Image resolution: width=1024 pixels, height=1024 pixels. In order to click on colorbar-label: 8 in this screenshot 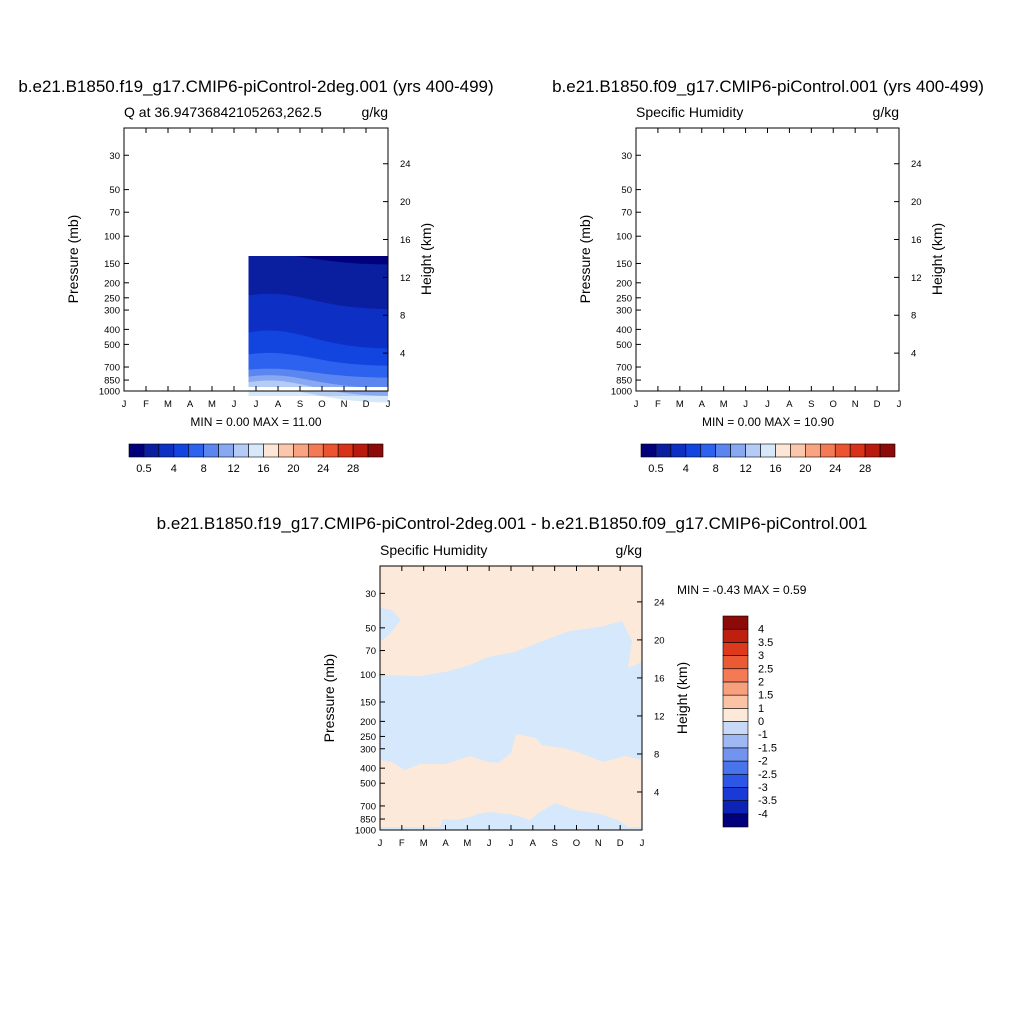, I will do `click(716, 469)`.